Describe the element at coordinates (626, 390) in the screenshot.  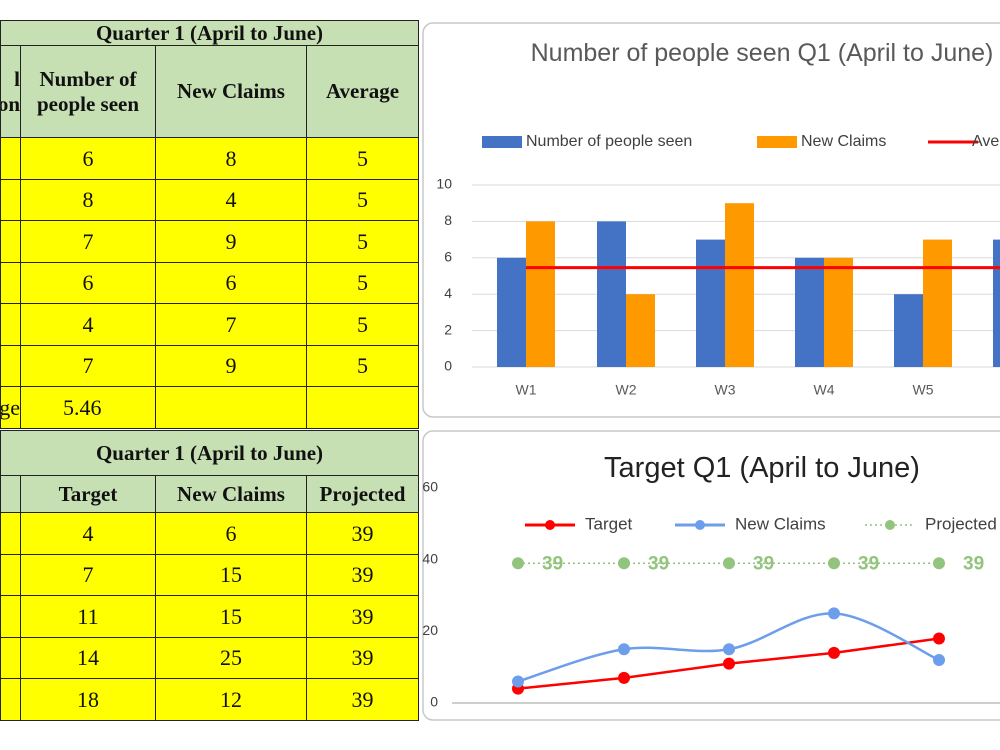
I see `x-tick-label: W2` at that location.